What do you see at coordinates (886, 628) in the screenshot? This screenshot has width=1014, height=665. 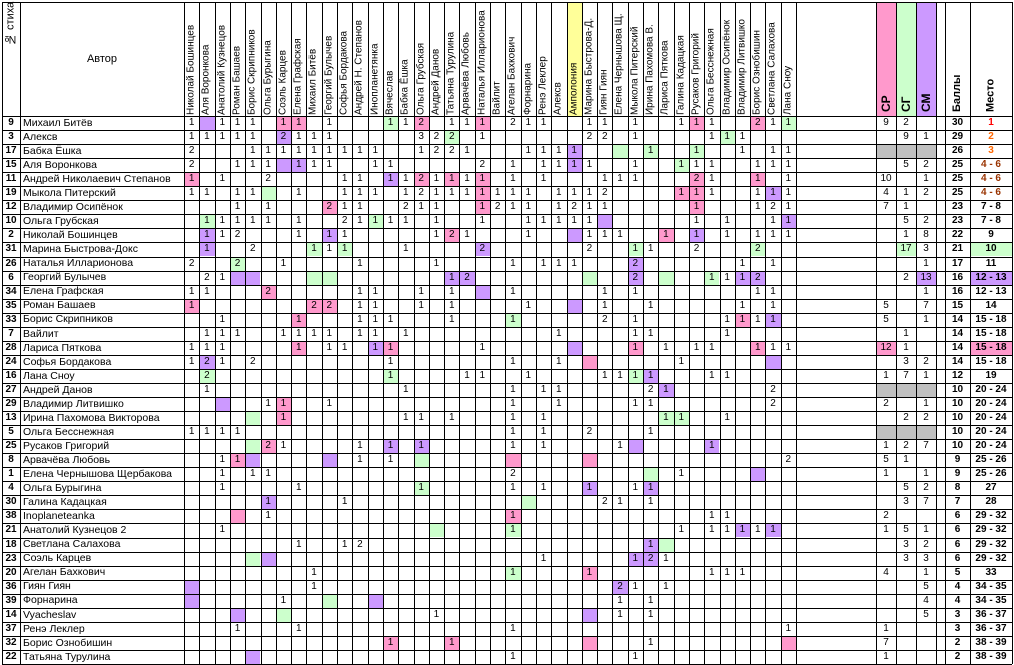 I see `cr-cell: 1` at bounding box center [886, 628].